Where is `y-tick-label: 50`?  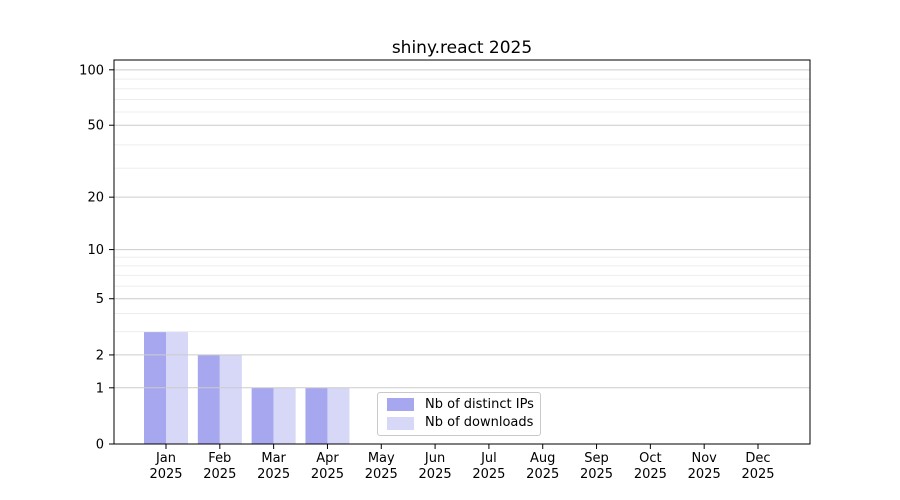 y-tick-label: 50 is located at coordinates (95, 126).